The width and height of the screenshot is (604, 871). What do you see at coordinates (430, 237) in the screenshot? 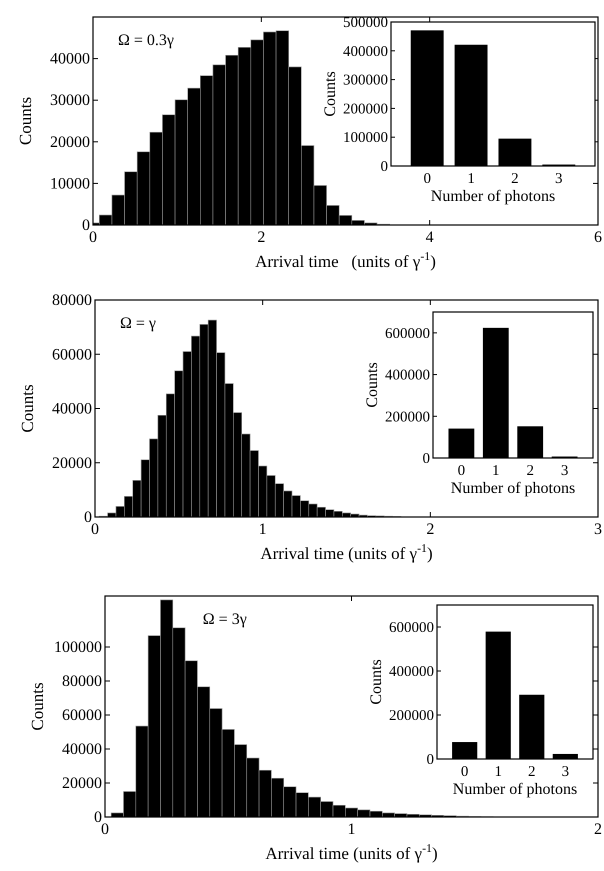
I see `x-tick-label: 4` at bounding box center [430, 237].